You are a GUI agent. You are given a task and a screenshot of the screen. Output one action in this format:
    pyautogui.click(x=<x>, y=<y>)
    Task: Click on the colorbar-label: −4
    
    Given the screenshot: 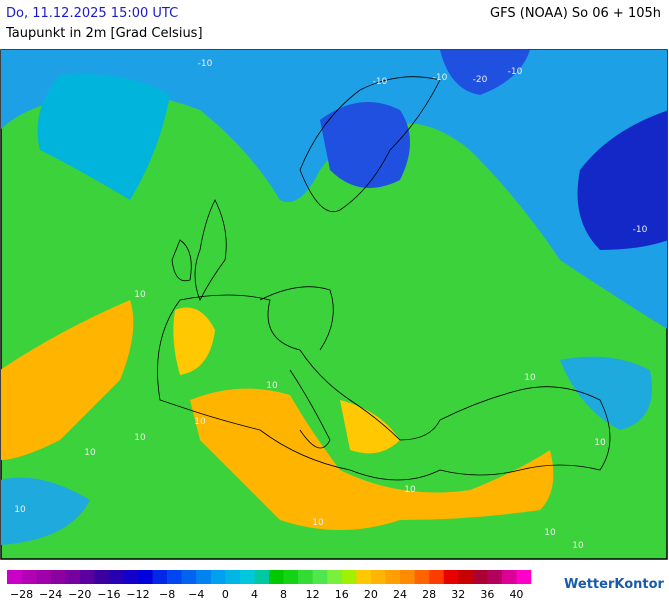 What is the action you would take?
    pyautogui.click(x=196, y=594)
    